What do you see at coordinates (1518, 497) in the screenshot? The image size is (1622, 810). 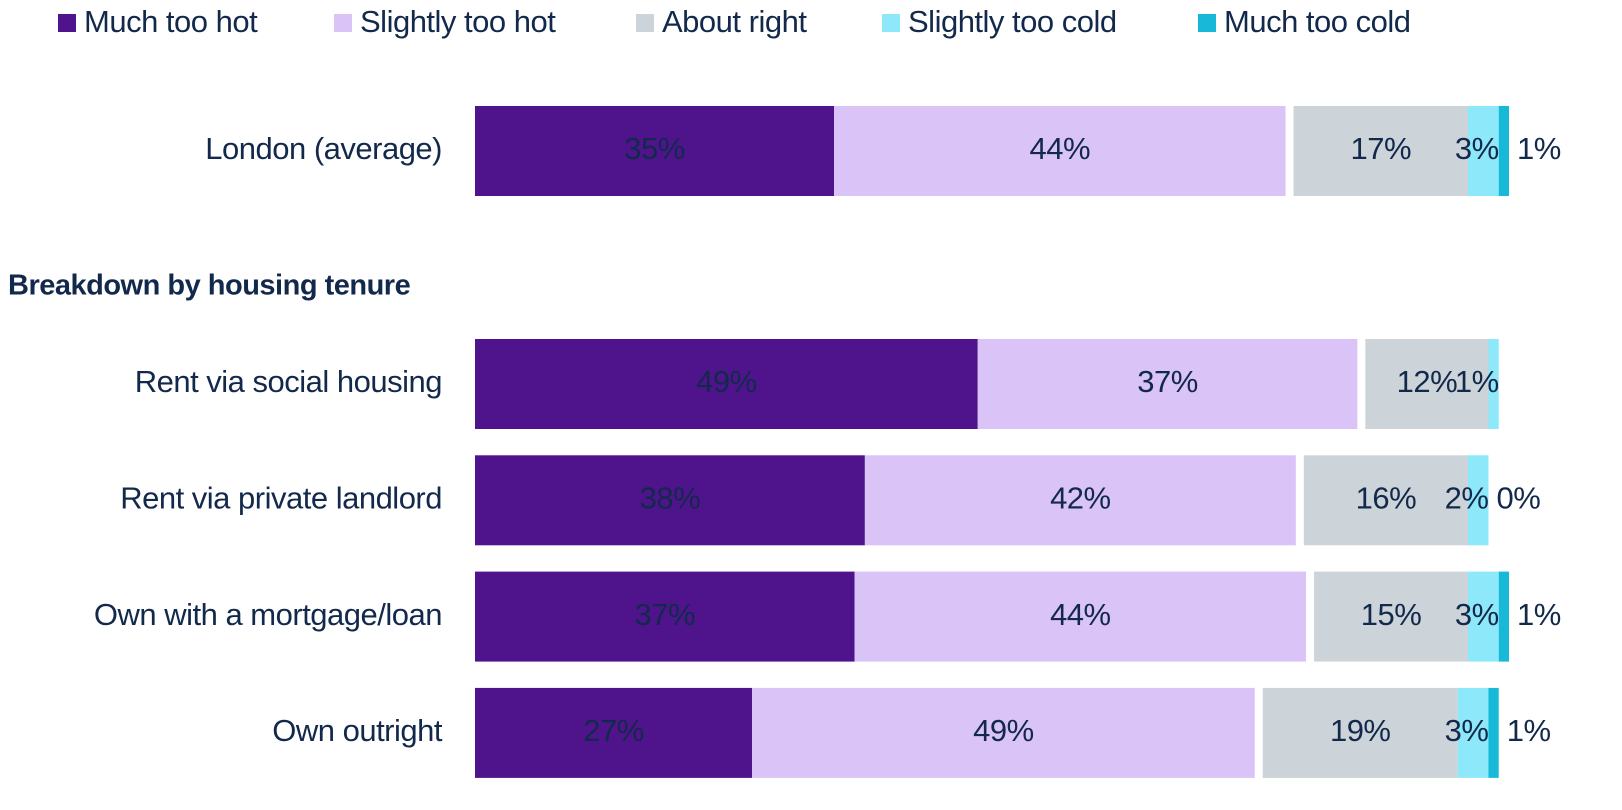 I see `value-label: 0%` at bounding box center [1518, 497].